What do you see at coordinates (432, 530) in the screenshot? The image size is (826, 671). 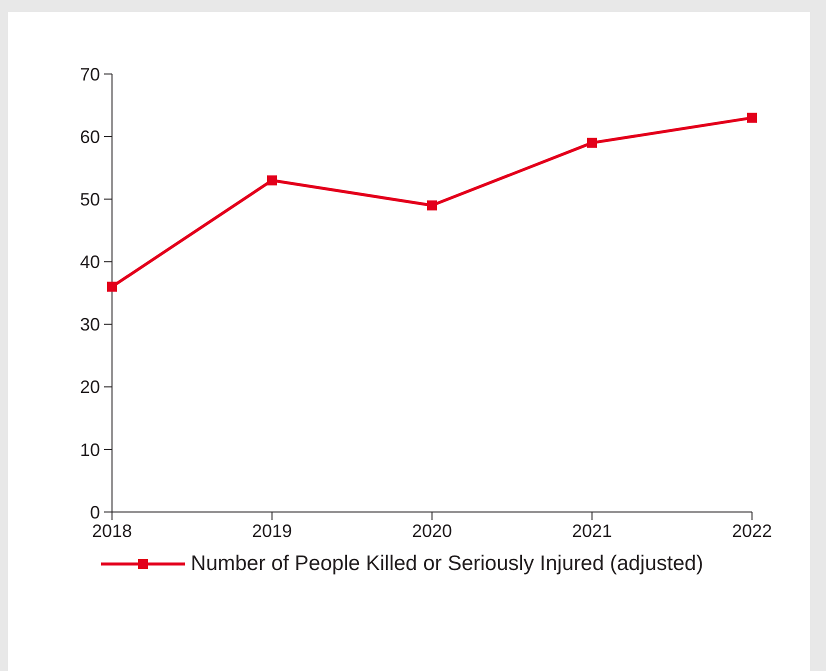 I see `x-tick-label: 2020` at bounding box center [432, 530].